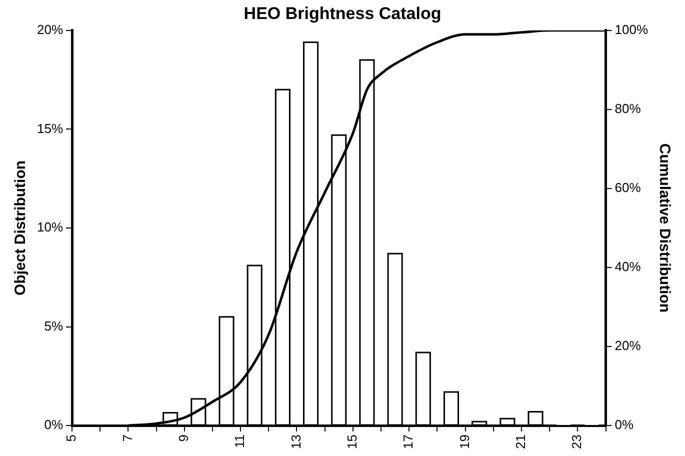 The height and width of the screenshot is (456, 685). I want to click on y2-tick-label: 40%, so click(628, 266).